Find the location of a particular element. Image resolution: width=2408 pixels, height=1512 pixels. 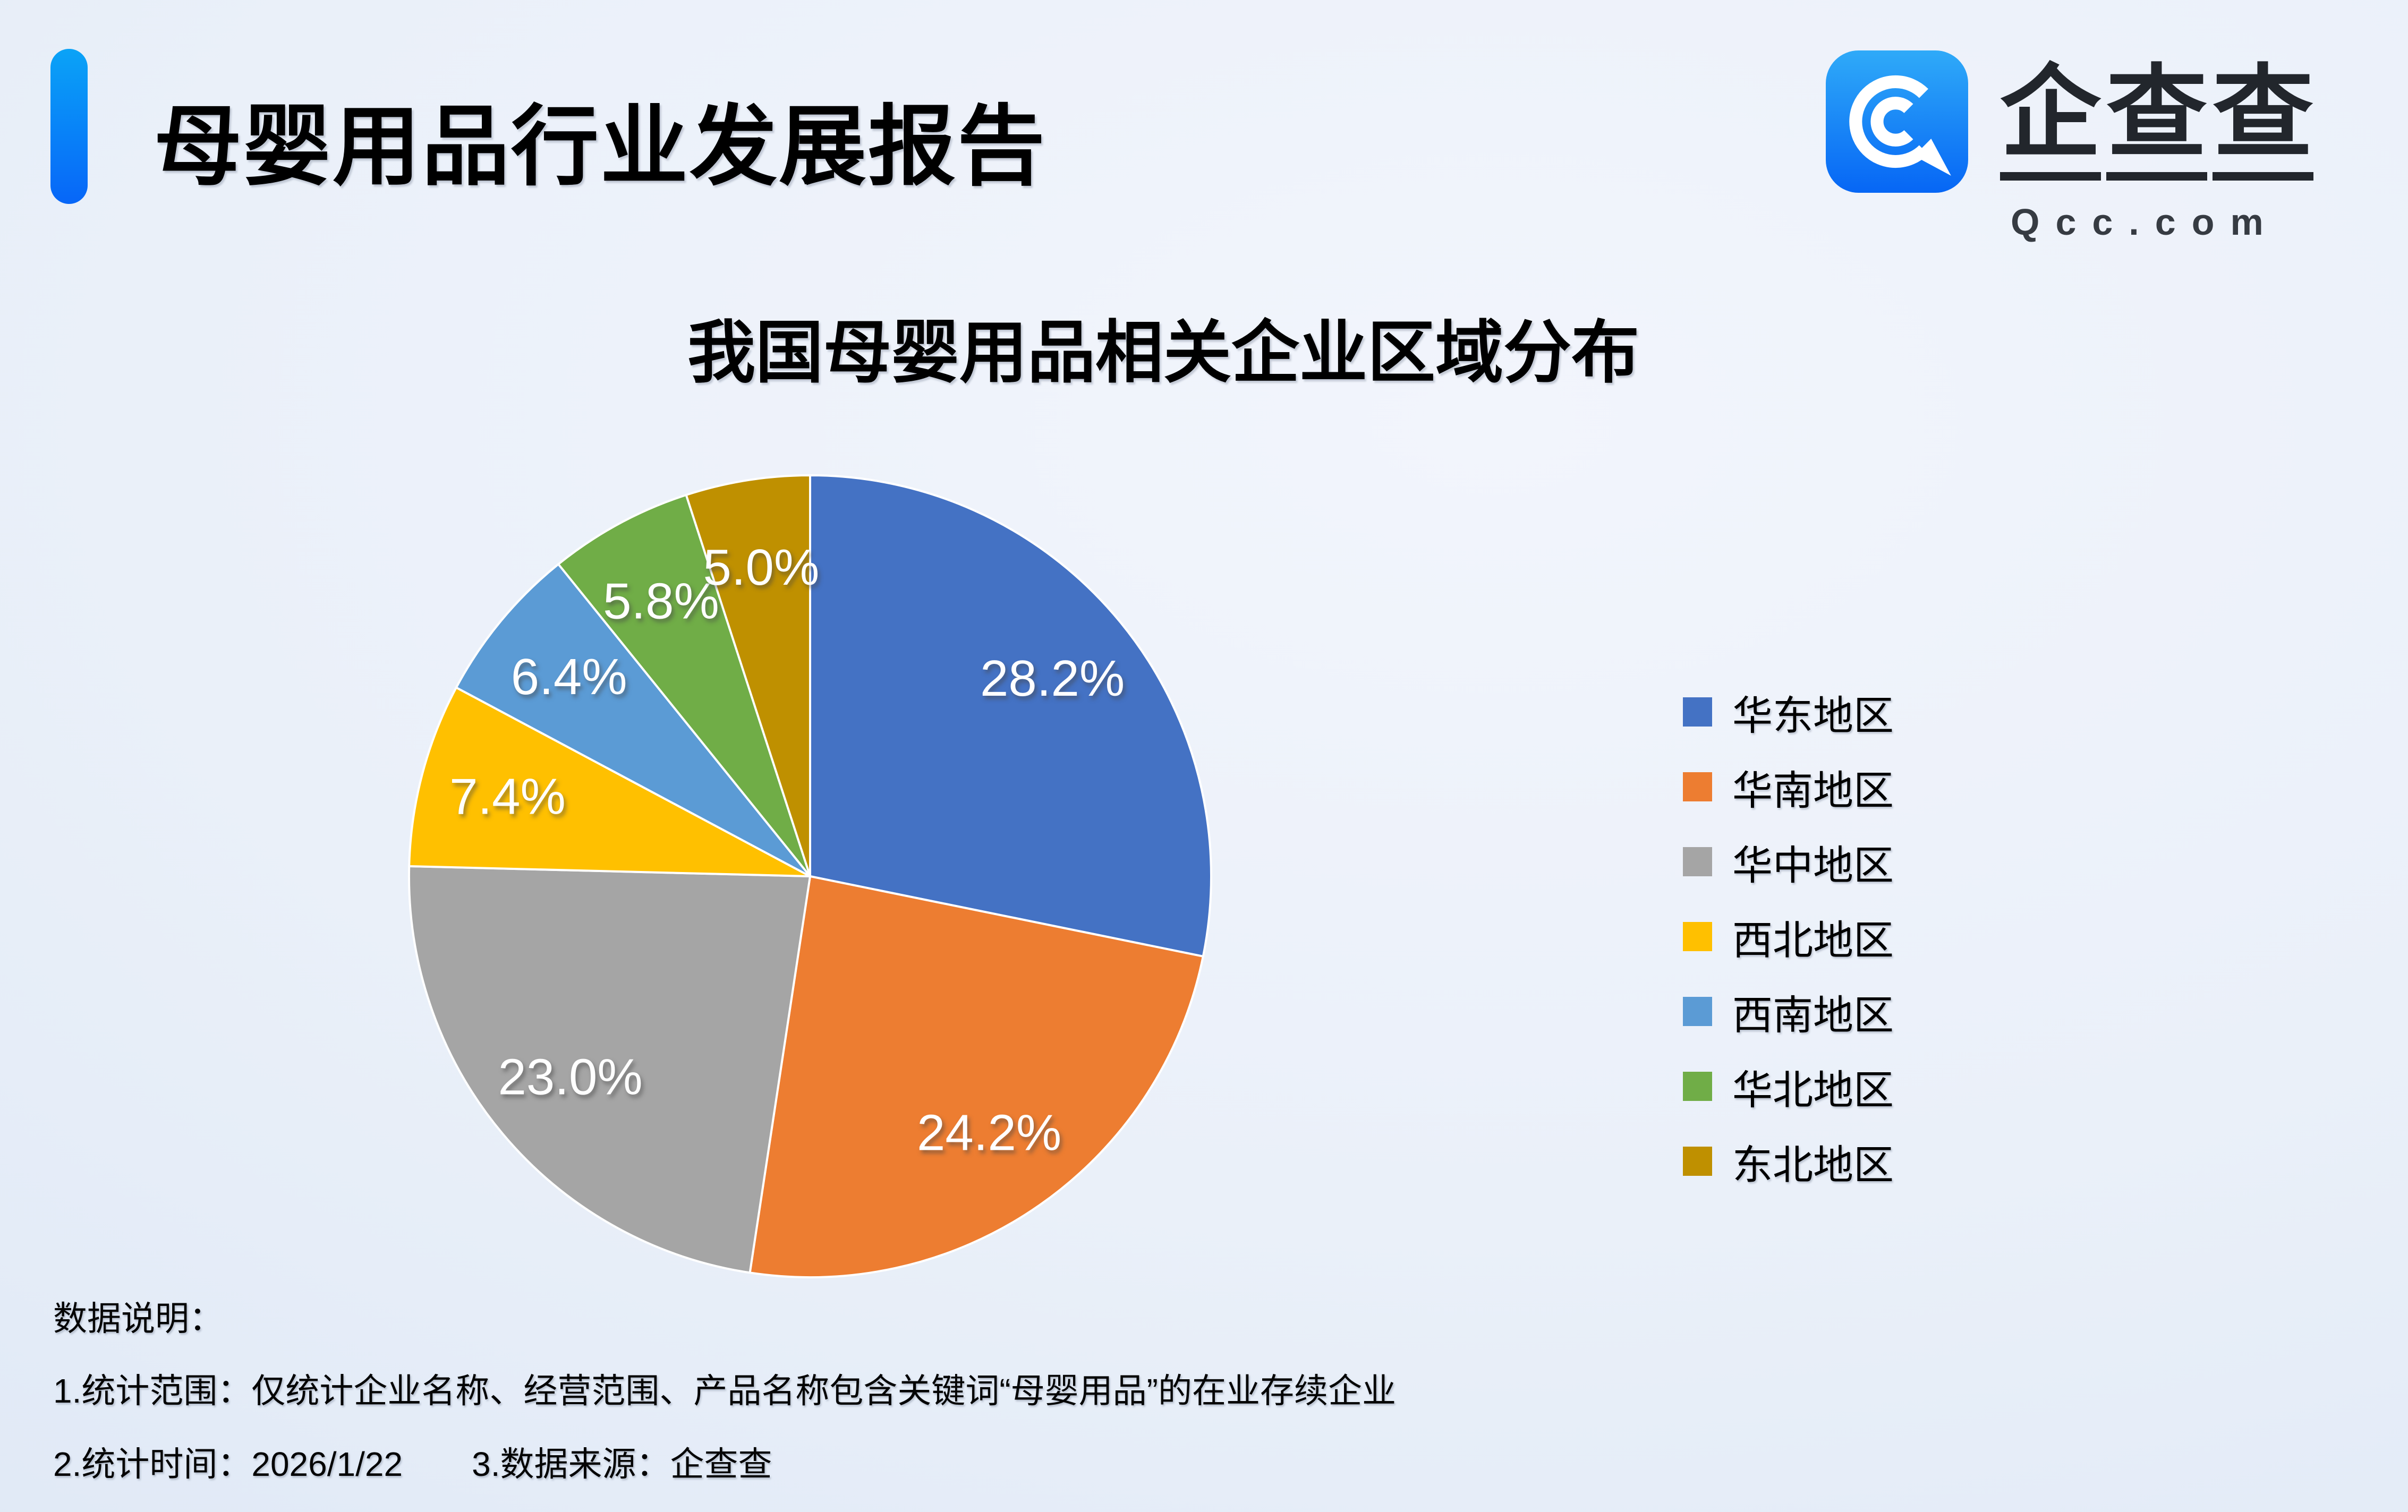

footer-heading: 数据说明： is located at coordinates (138, 1319).